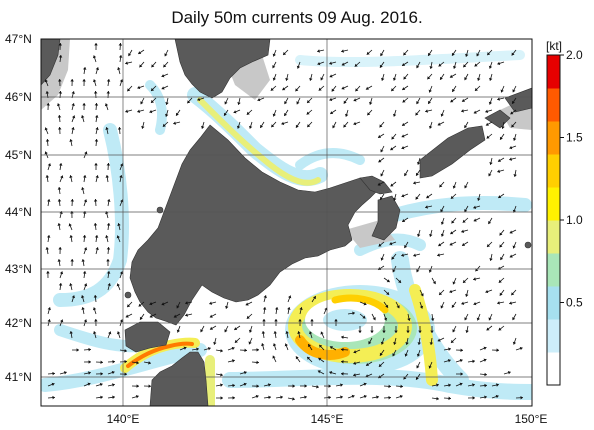 The width and height of the screenshot is (594, 430). What do you see at coordinates (179, 378) in the screenshot?
I see `honshu-land` at bounding box center [179, 378].